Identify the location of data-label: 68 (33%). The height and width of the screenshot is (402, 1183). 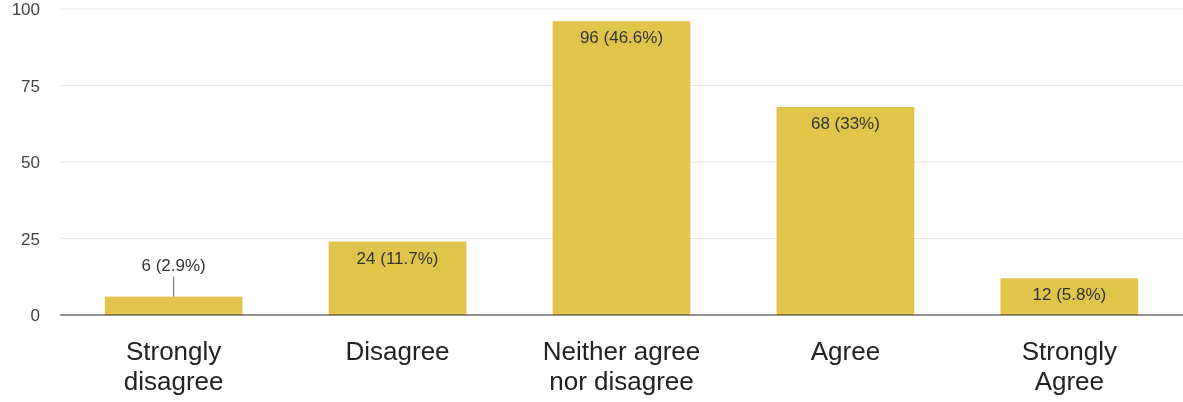
(845, 123).